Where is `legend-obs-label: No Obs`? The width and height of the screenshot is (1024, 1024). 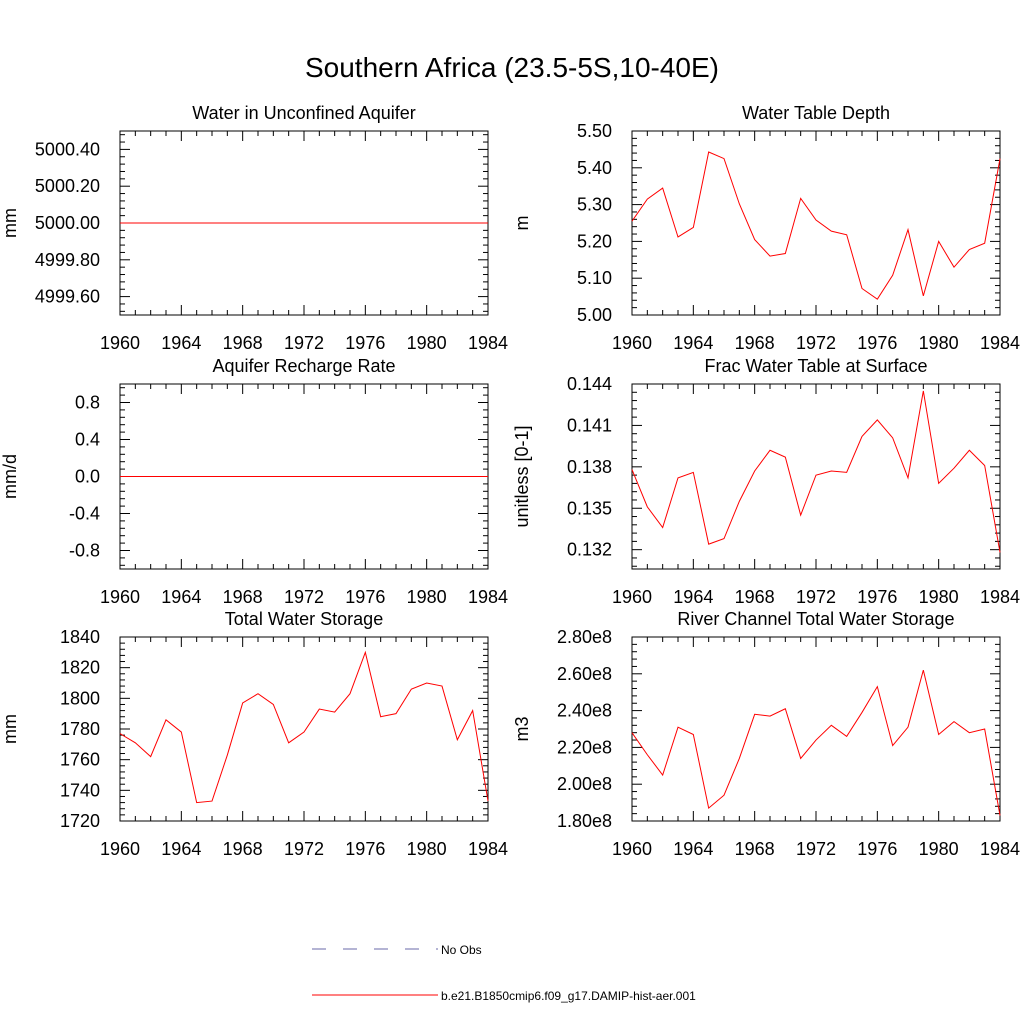
legend-obs-label: No Obs is located at coordinates (461, 950).